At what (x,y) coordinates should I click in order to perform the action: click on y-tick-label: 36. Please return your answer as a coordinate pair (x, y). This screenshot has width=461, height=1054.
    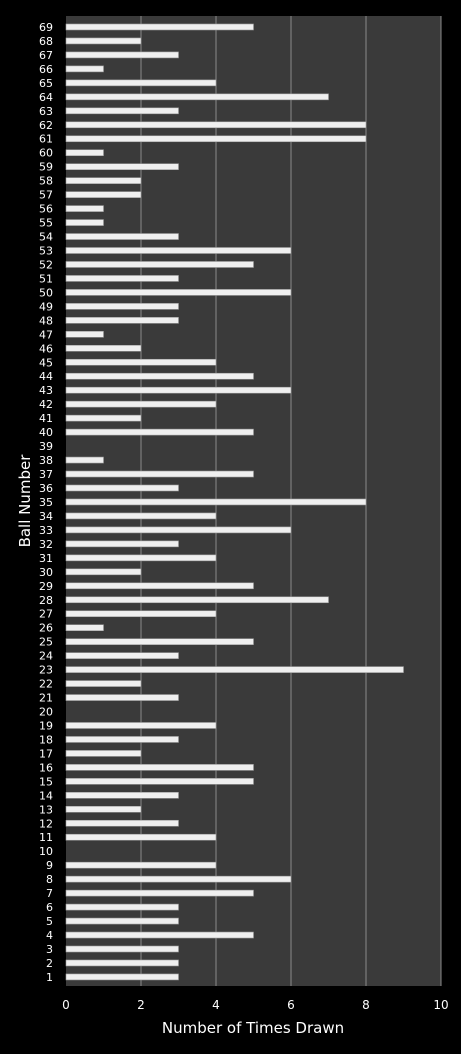
    Looking at the image, I should click on (46, 488).